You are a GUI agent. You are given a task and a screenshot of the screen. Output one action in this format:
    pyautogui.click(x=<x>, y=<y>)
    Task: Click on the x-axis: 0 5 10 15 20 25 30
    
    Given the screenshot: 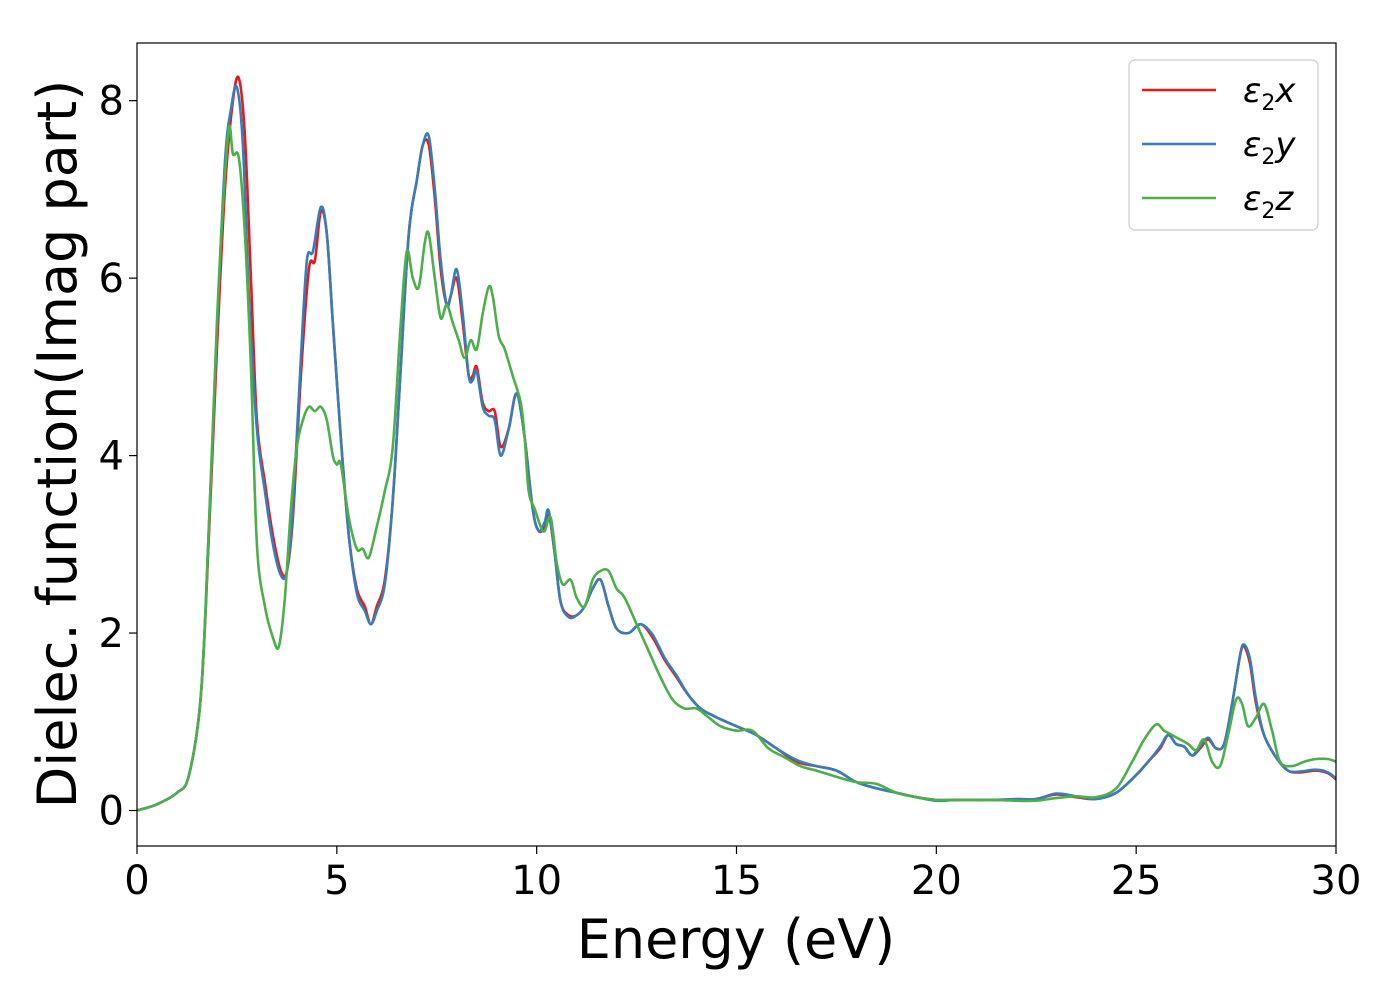 What is the action you would take?
    pyautogui.click(x=742, y=875)
    